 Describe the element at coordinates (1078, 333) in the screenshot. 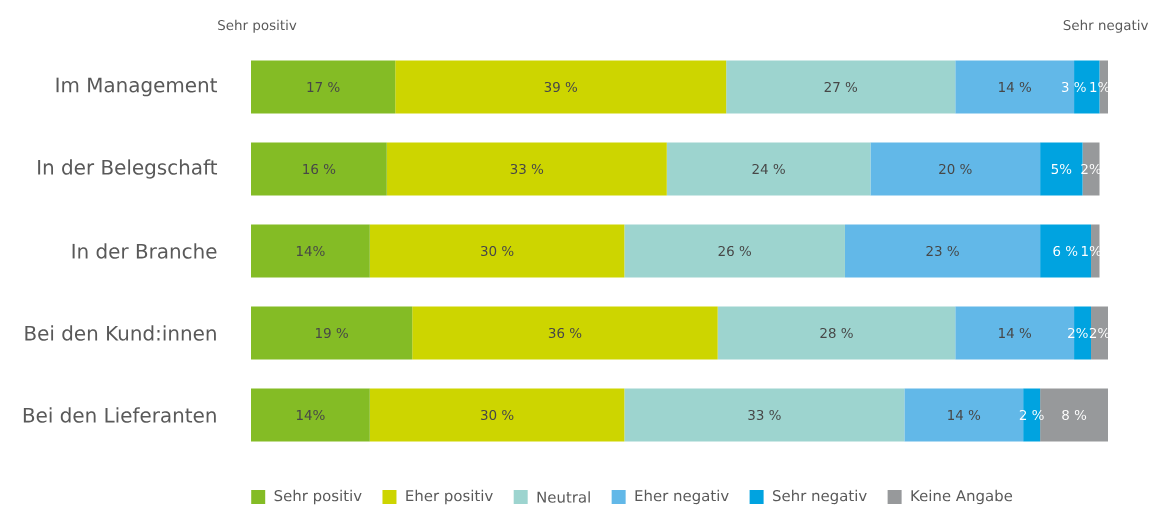

I see `data-label: 2%` at that location.